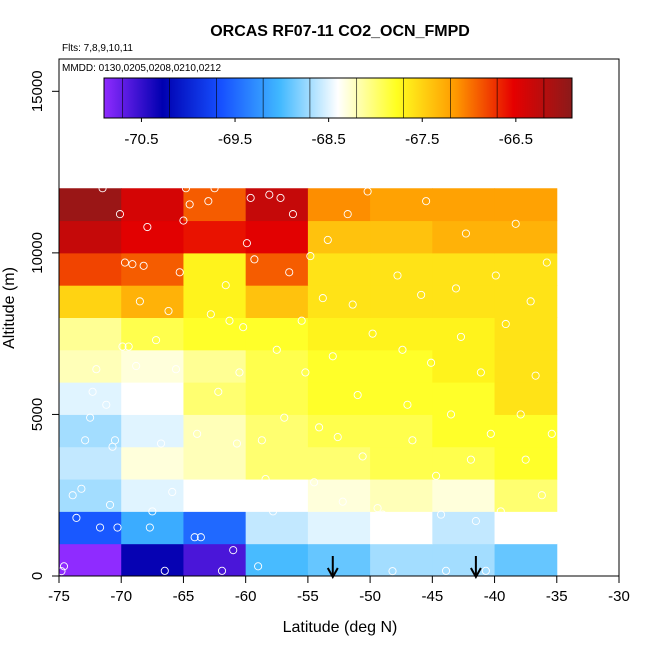  I want to click on arrow-markers, so click(404, 568).